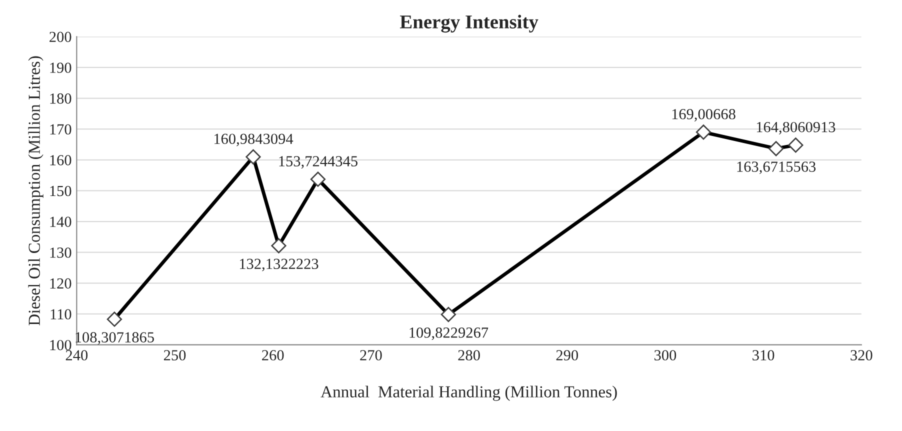 Image resolution: width=902 pixels, height=431 pixels. I want to click on data-label: 169,00668, so click(704, 115).